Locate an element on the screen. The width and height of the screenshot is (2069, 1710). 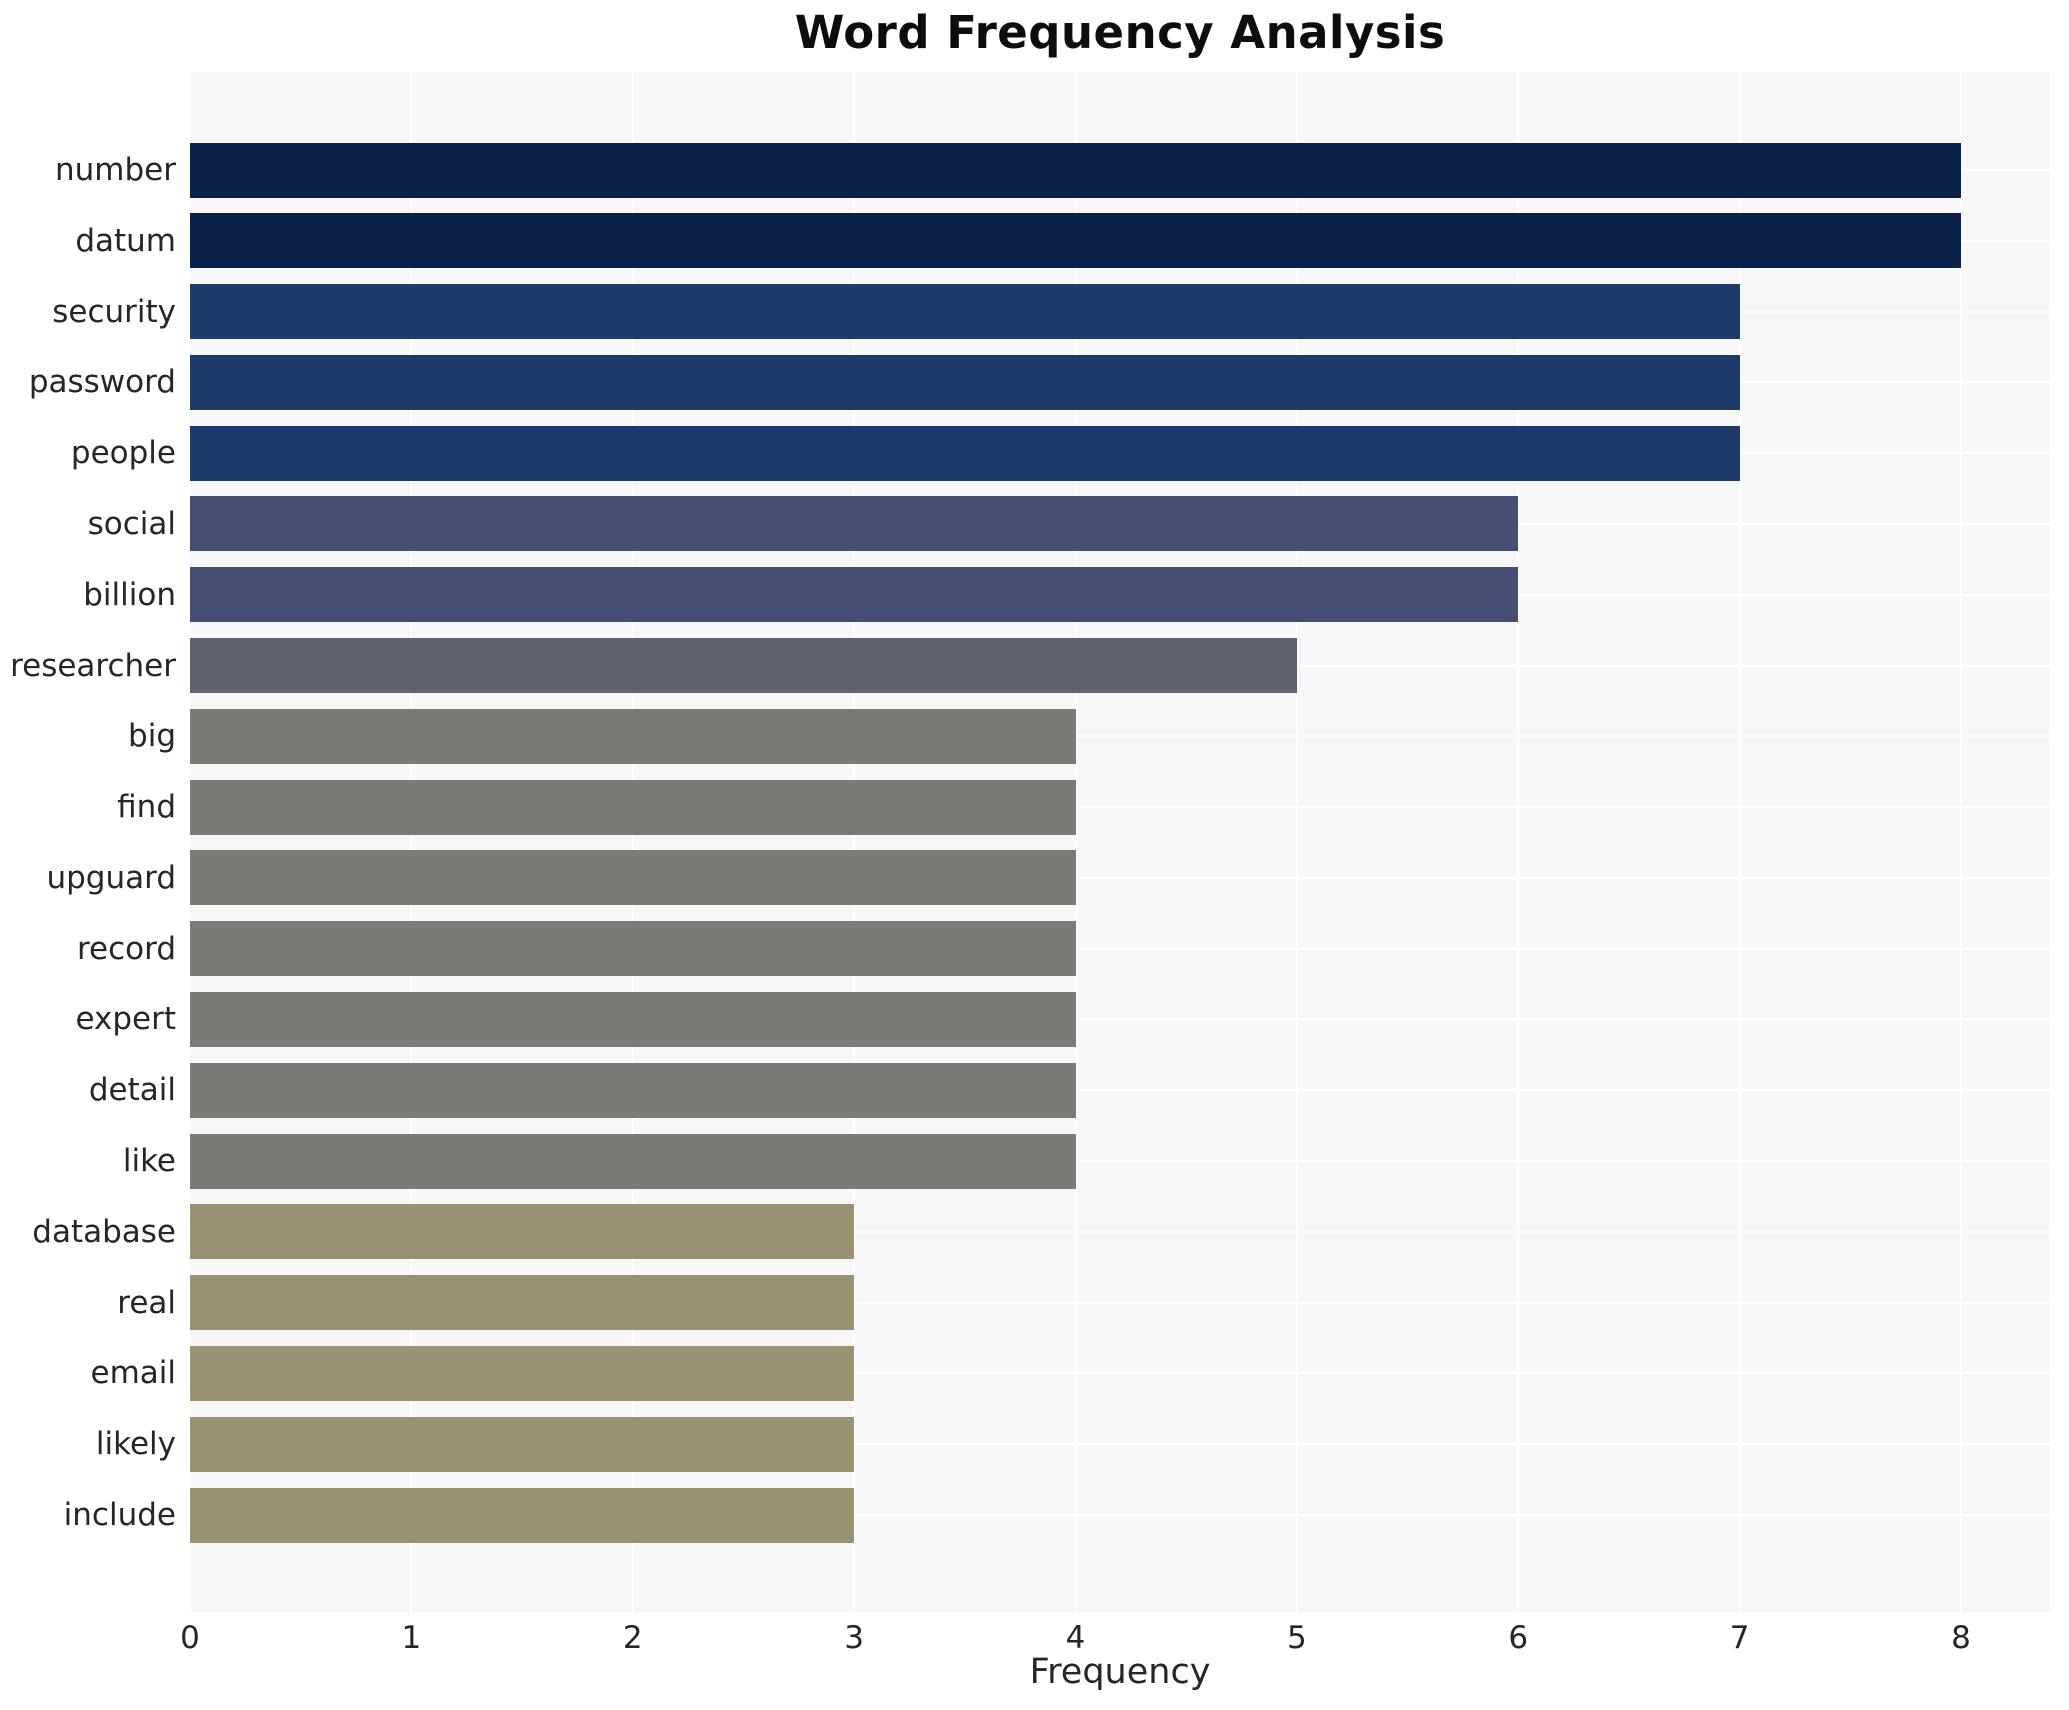
y-tick-label-upguard: upguard is located at coordinates (111, 877).